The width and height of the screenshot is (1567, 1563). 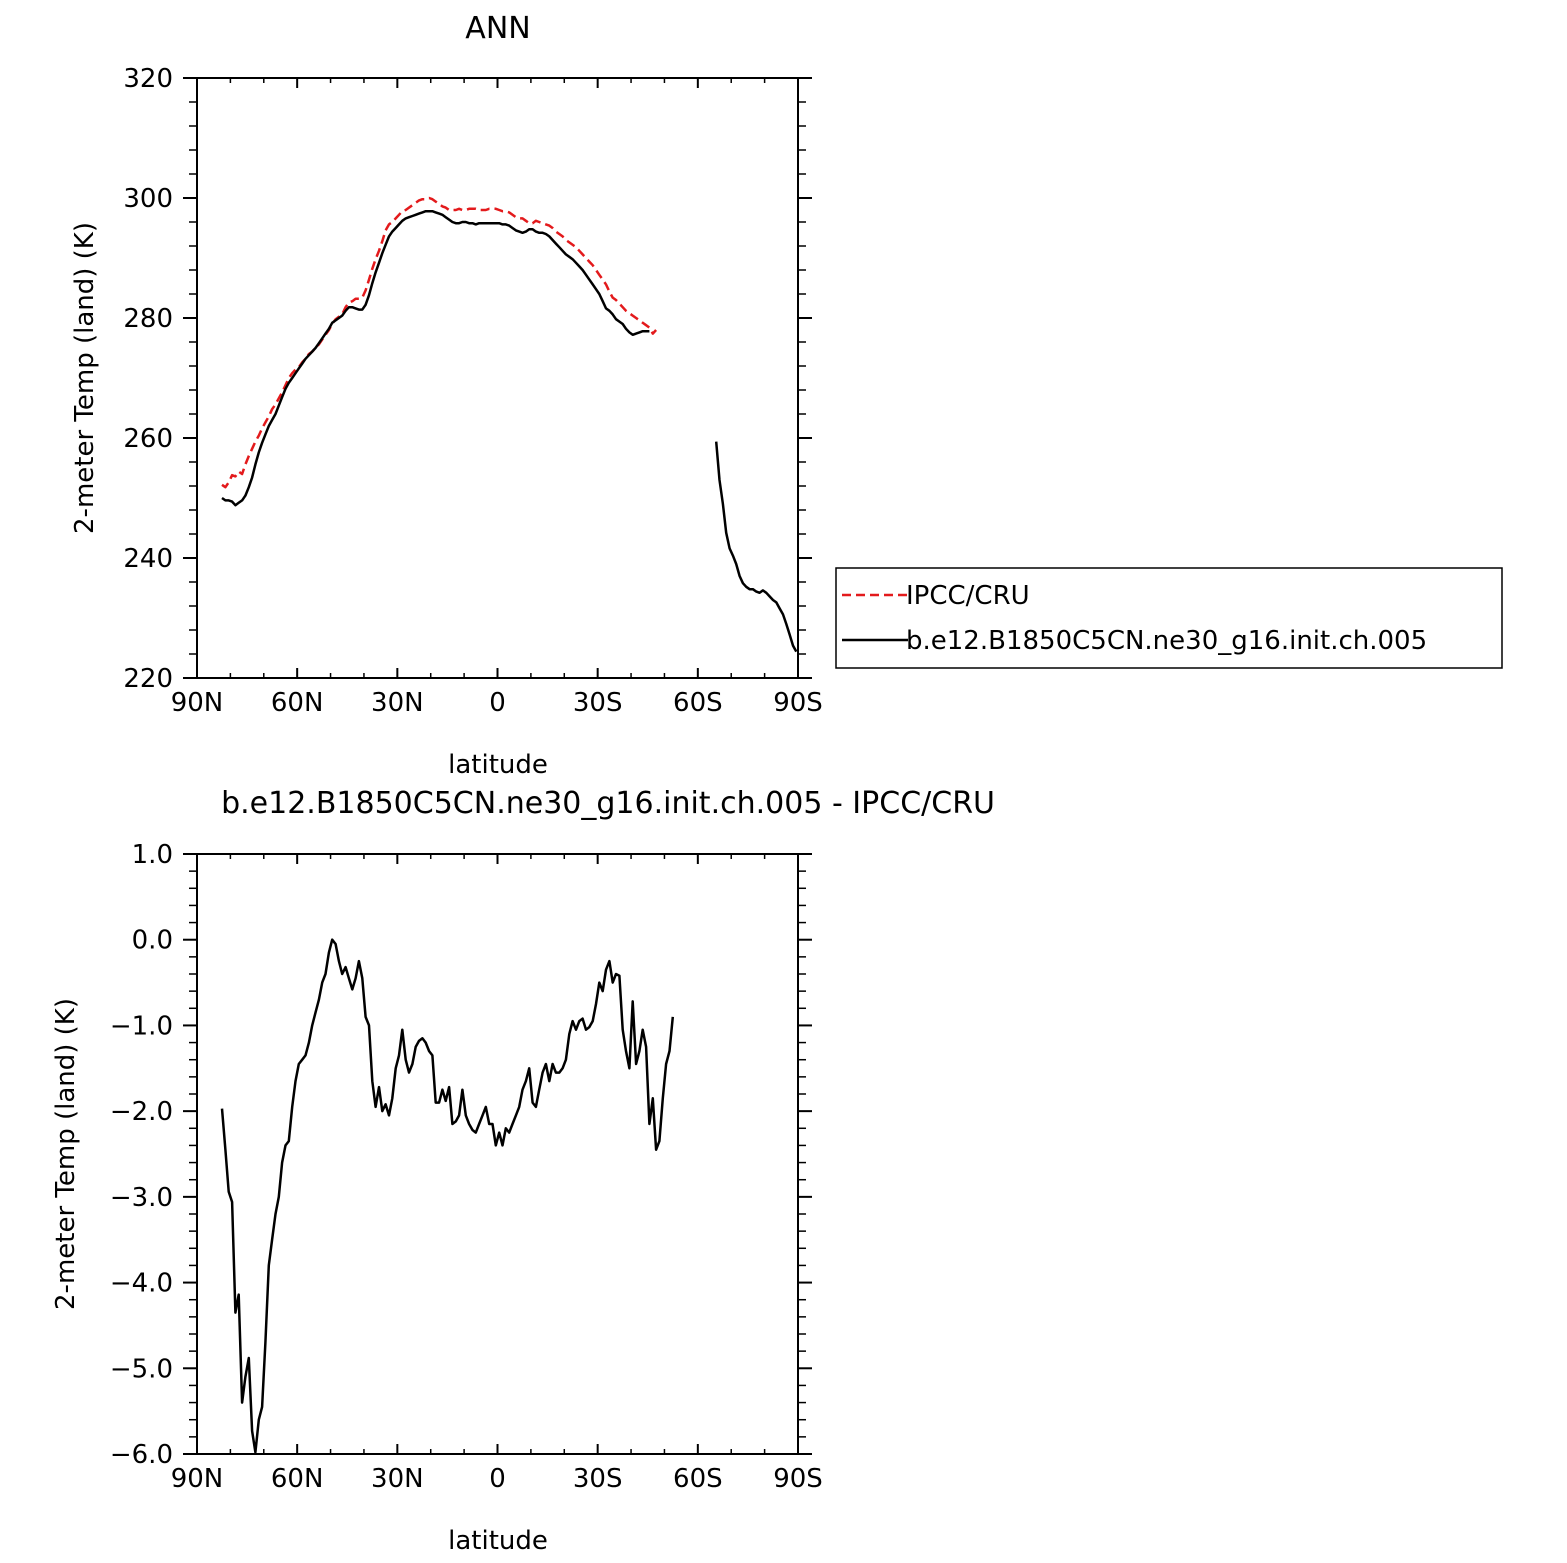 I want to click on y-tick-label: 300, so click(x=148, y=199).